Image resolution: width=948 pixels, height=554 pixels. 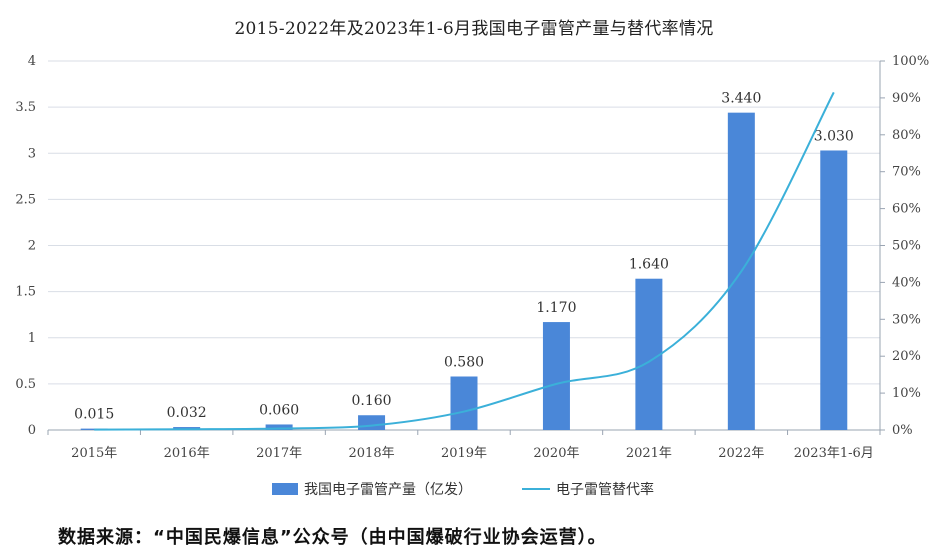 I want to click on y-right-tick-label: 30%, so click(x=906, y=319).